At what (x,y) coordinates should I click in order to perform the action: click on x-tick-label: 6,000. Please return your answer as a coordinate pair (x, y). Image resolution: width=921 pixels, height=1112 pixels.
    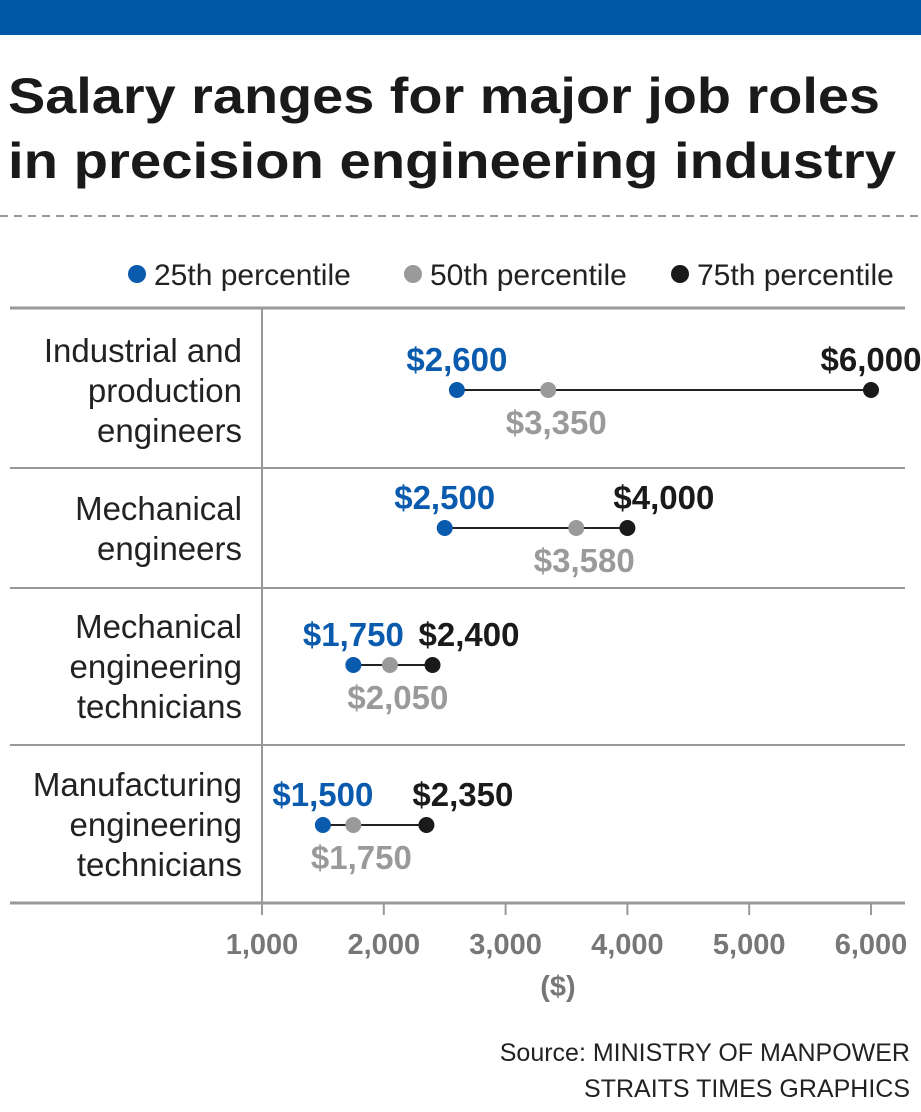
    Looking at the image, I should click on (871, 945).